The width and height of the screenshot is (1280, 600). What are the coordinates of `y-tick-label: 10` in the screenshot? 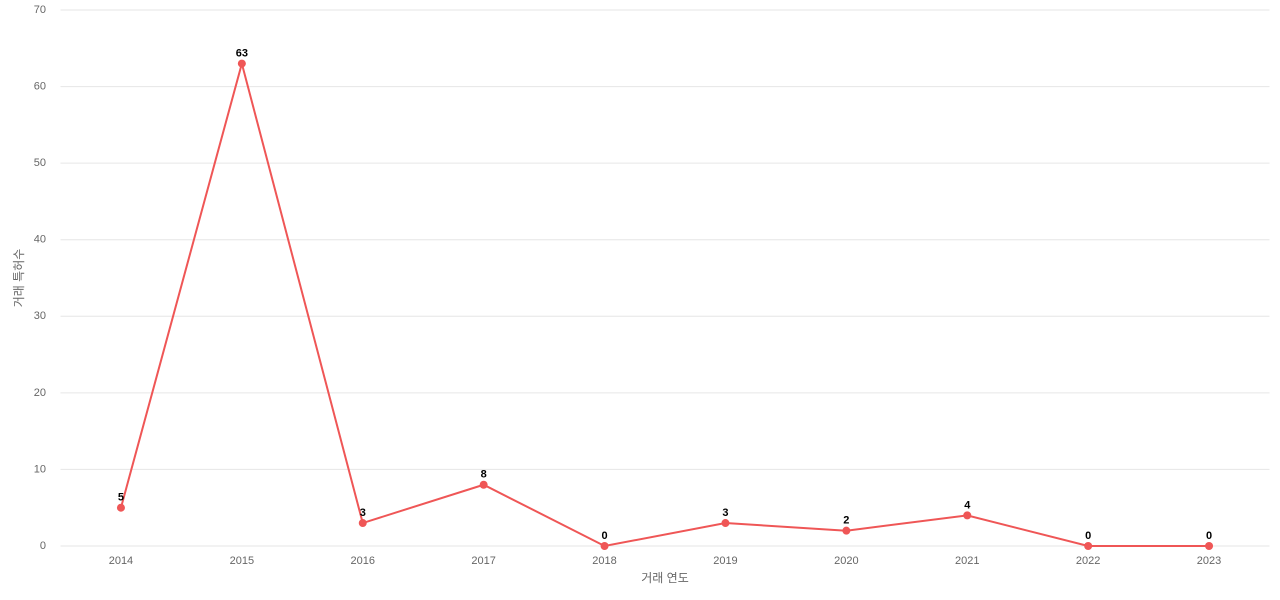 It's located at (40, 469).